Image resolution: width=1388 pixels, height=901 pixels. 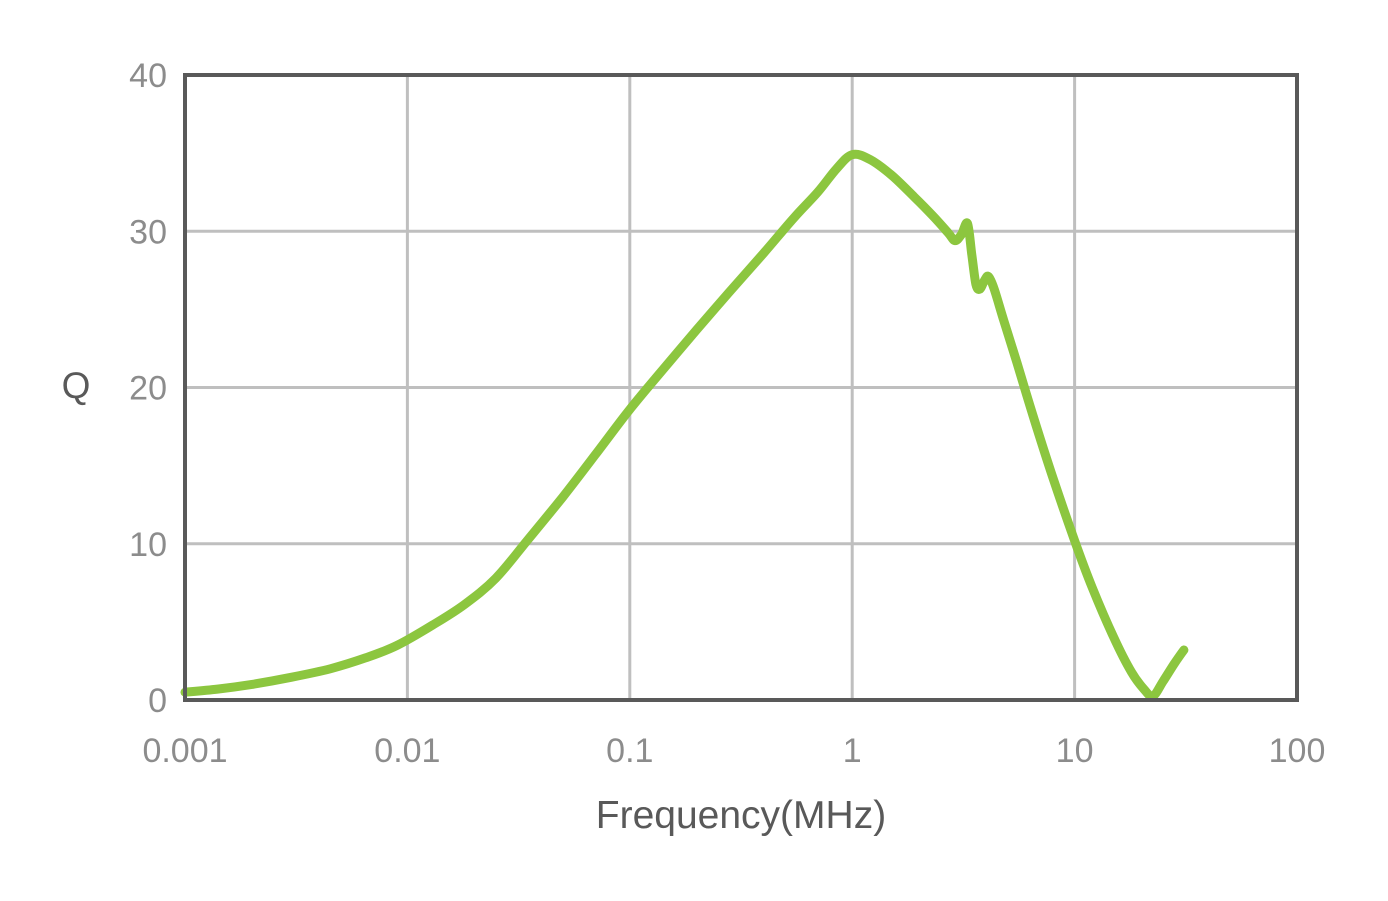 What do you see at coordinates (852, 751) in the screenshot?
I see `x-tick-label: 1` at bounding box center [852, 751].